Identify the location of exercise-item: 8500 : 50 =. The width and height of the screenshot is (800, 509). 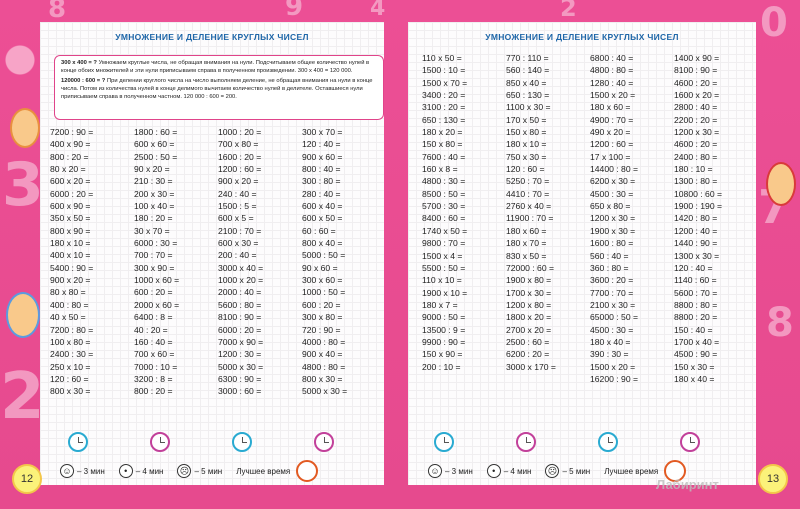
(444, 193).